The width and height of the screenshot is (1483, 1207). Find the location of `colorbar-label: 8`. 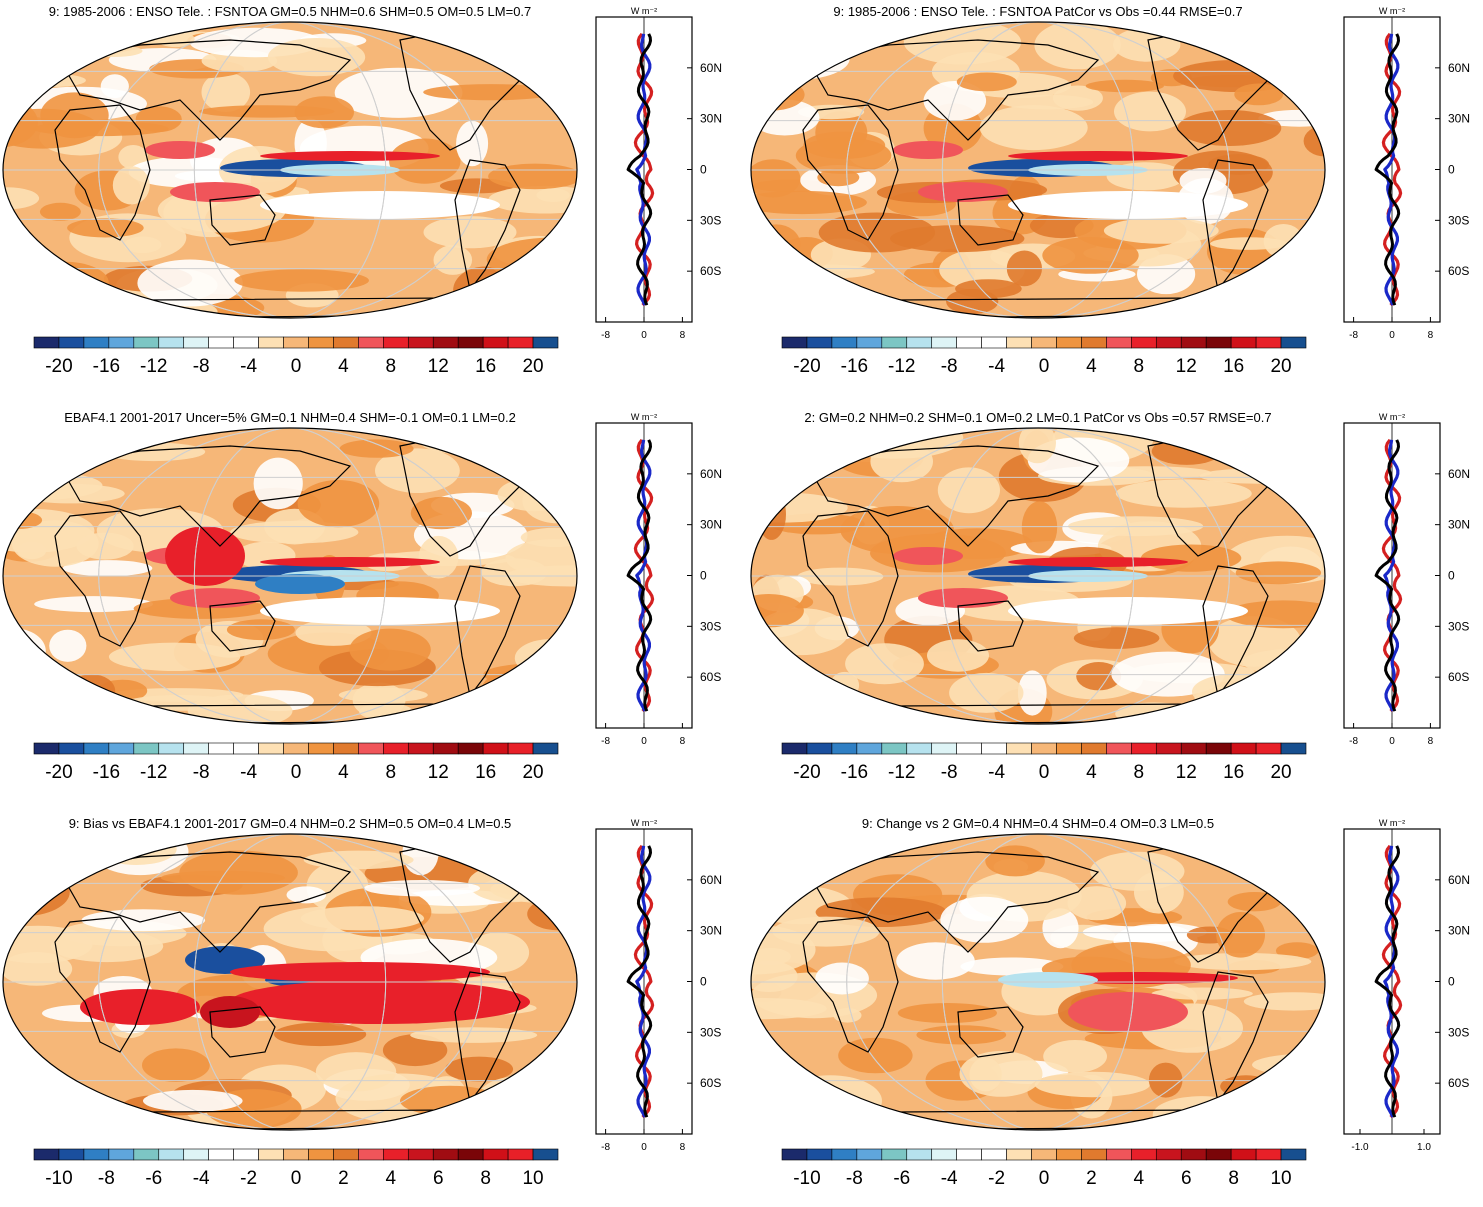

colorbar-label: 8 is located at coordinates (391, 366).